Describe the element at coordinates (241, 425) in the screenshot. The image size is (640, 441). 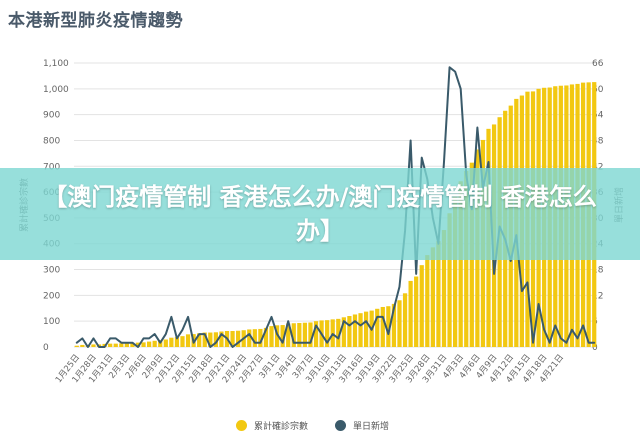
I see `legend-dot-cumulative` at that location.